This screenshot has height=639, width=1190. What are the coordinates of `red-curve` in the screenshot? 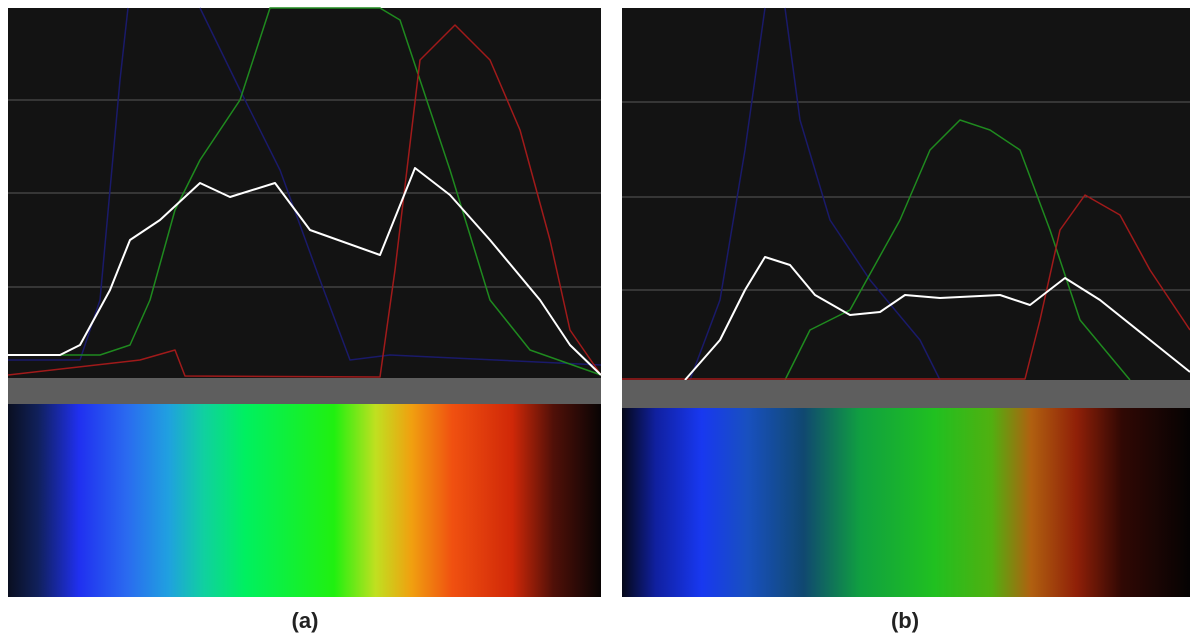 It's located at (906, 287).